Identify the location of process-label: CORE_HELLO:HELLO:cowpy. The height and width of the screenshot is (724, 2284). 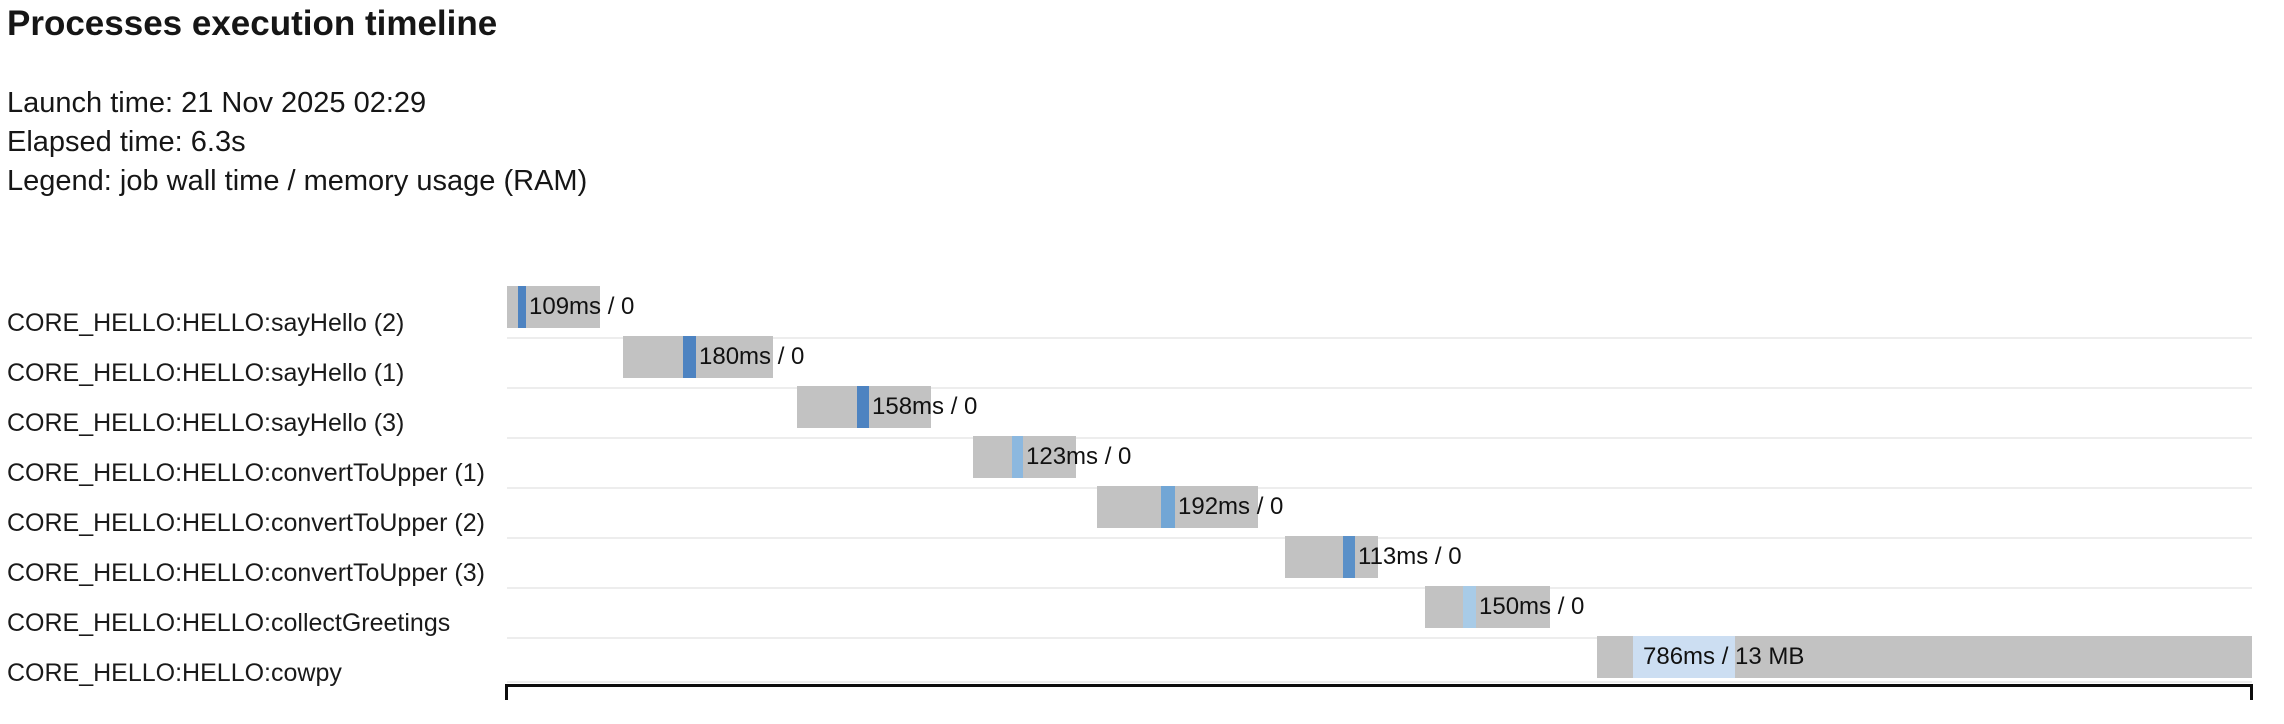
(174, 673).